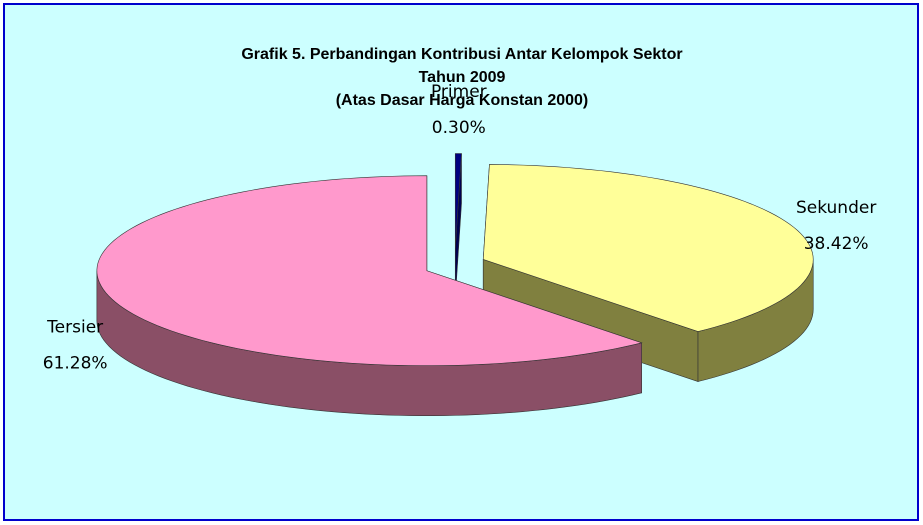 The width and height of the screenshot is (923, 525). What do you see at coordinates (836, 244) in the screenshot?
I see `slice-value-label: 38.42%` at bounding box center [836, 244].